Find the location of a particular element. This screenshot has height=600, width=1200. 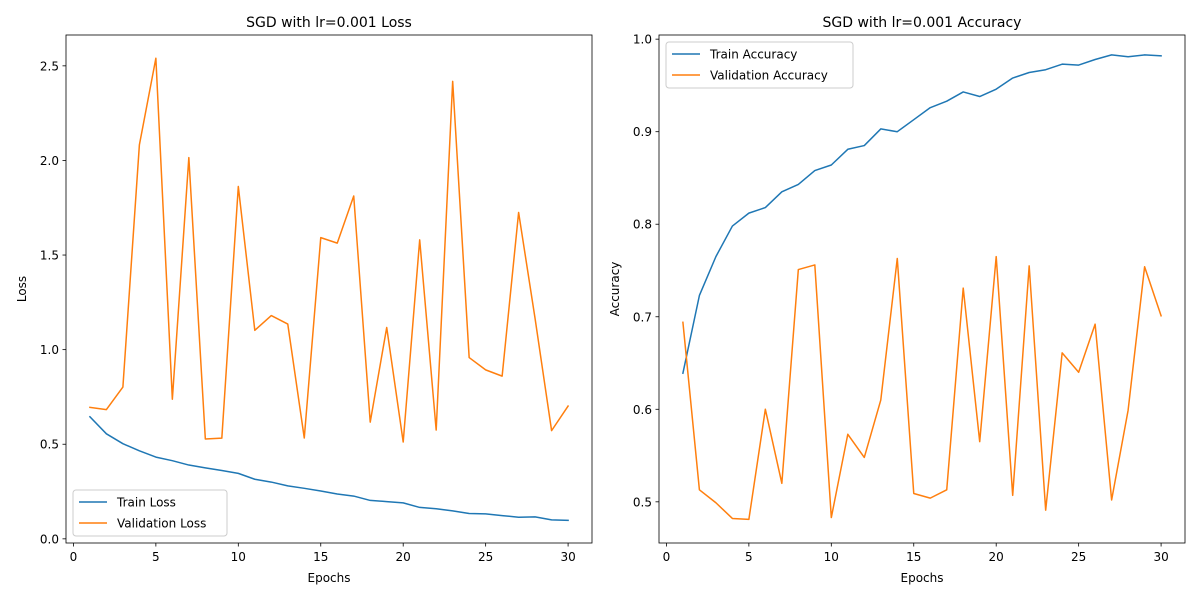

accuracy-y-tick-label: 0.5 is located at coordinates (642, 502).